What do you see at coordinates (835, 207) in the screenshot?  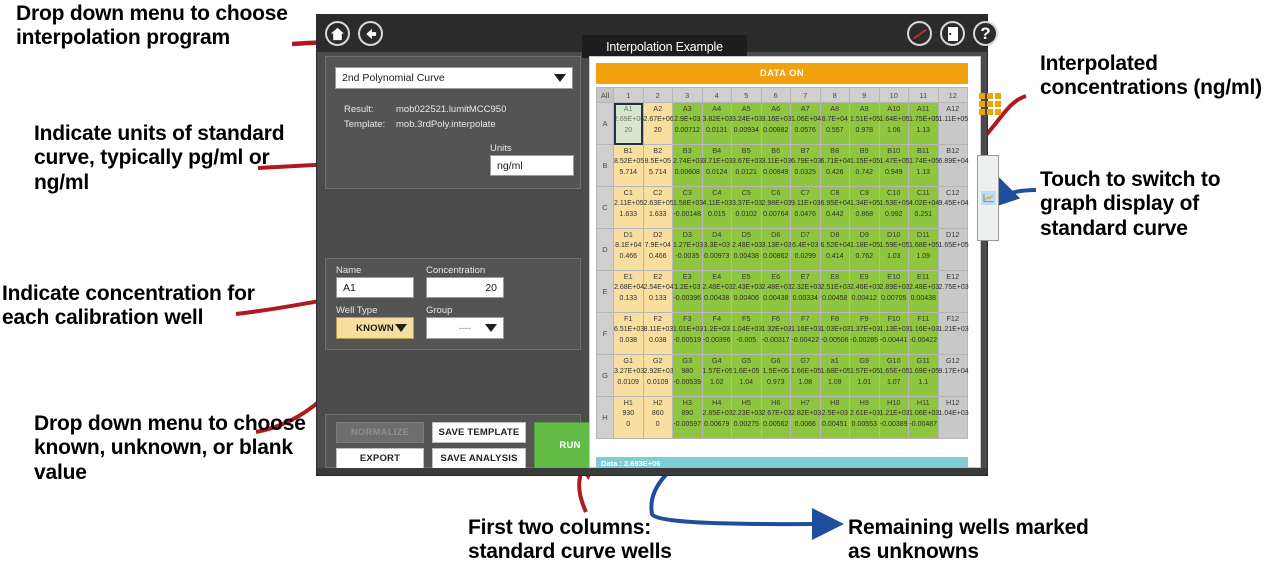 I see `plate-well-C8: C8 6.95E+04 0.442` at bounding box center [835, 207].